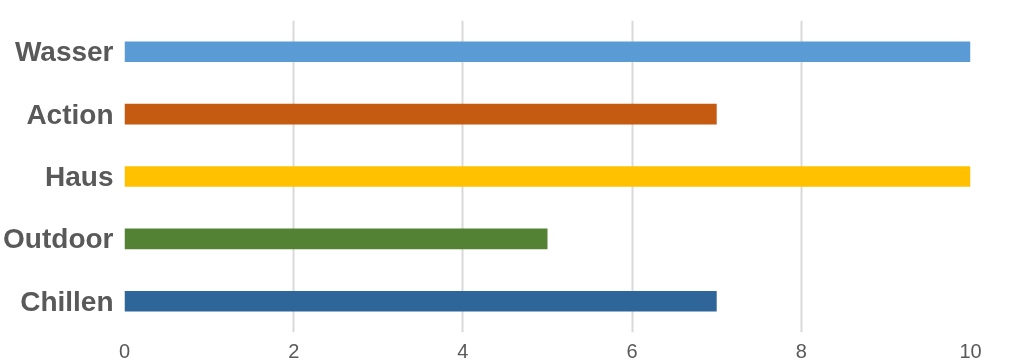 This screenshot has width=1024, height=364. What do you see at coordinates (801, 350) in the screenshot?
I see `x-tick-label: 8` at bounding box center [801, 350].